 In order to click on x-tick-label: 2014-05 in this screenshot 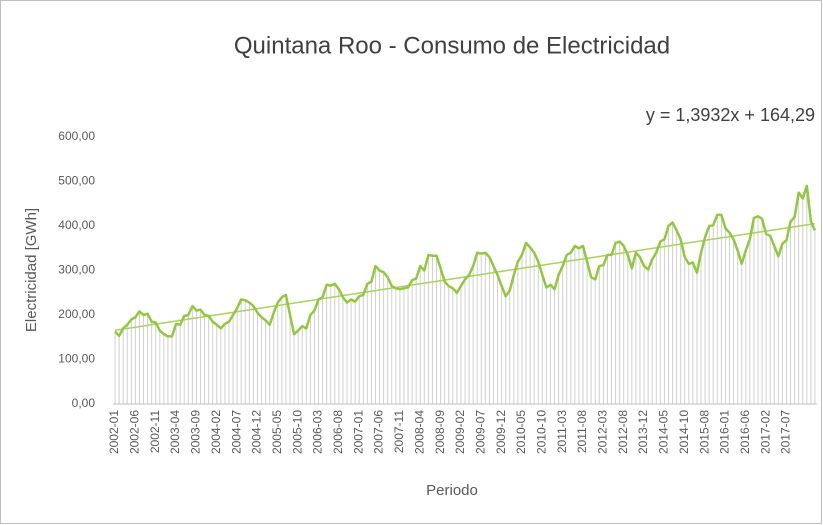, I will do `click(664, 432)`.